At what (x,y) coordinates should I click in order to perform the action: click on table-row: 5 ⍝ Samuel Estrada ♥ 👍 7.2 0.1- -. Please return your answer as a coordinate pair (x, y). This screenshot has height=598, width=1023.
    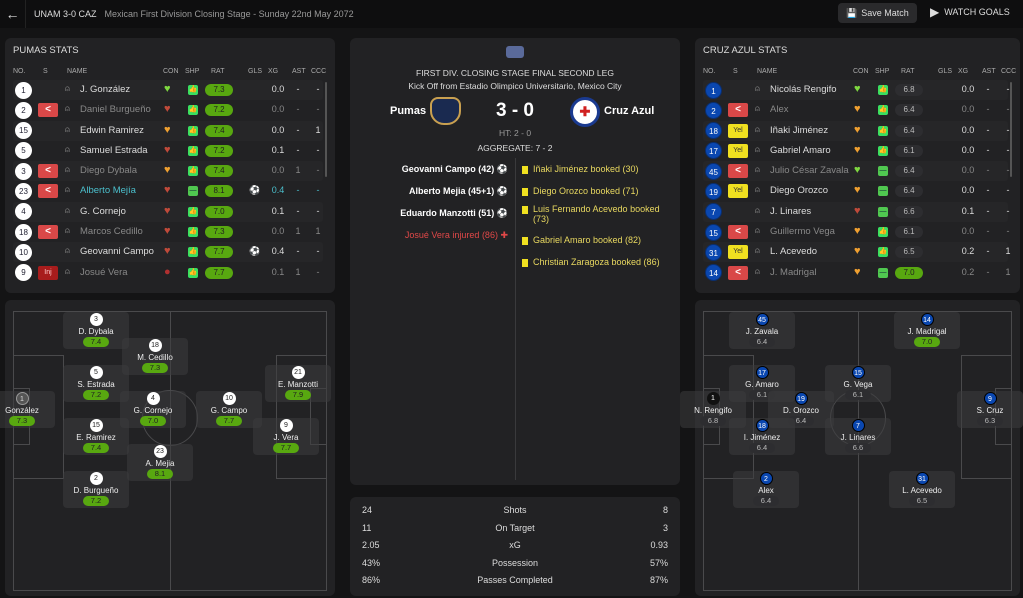
    Looking at the image, I should click on (168, 151).